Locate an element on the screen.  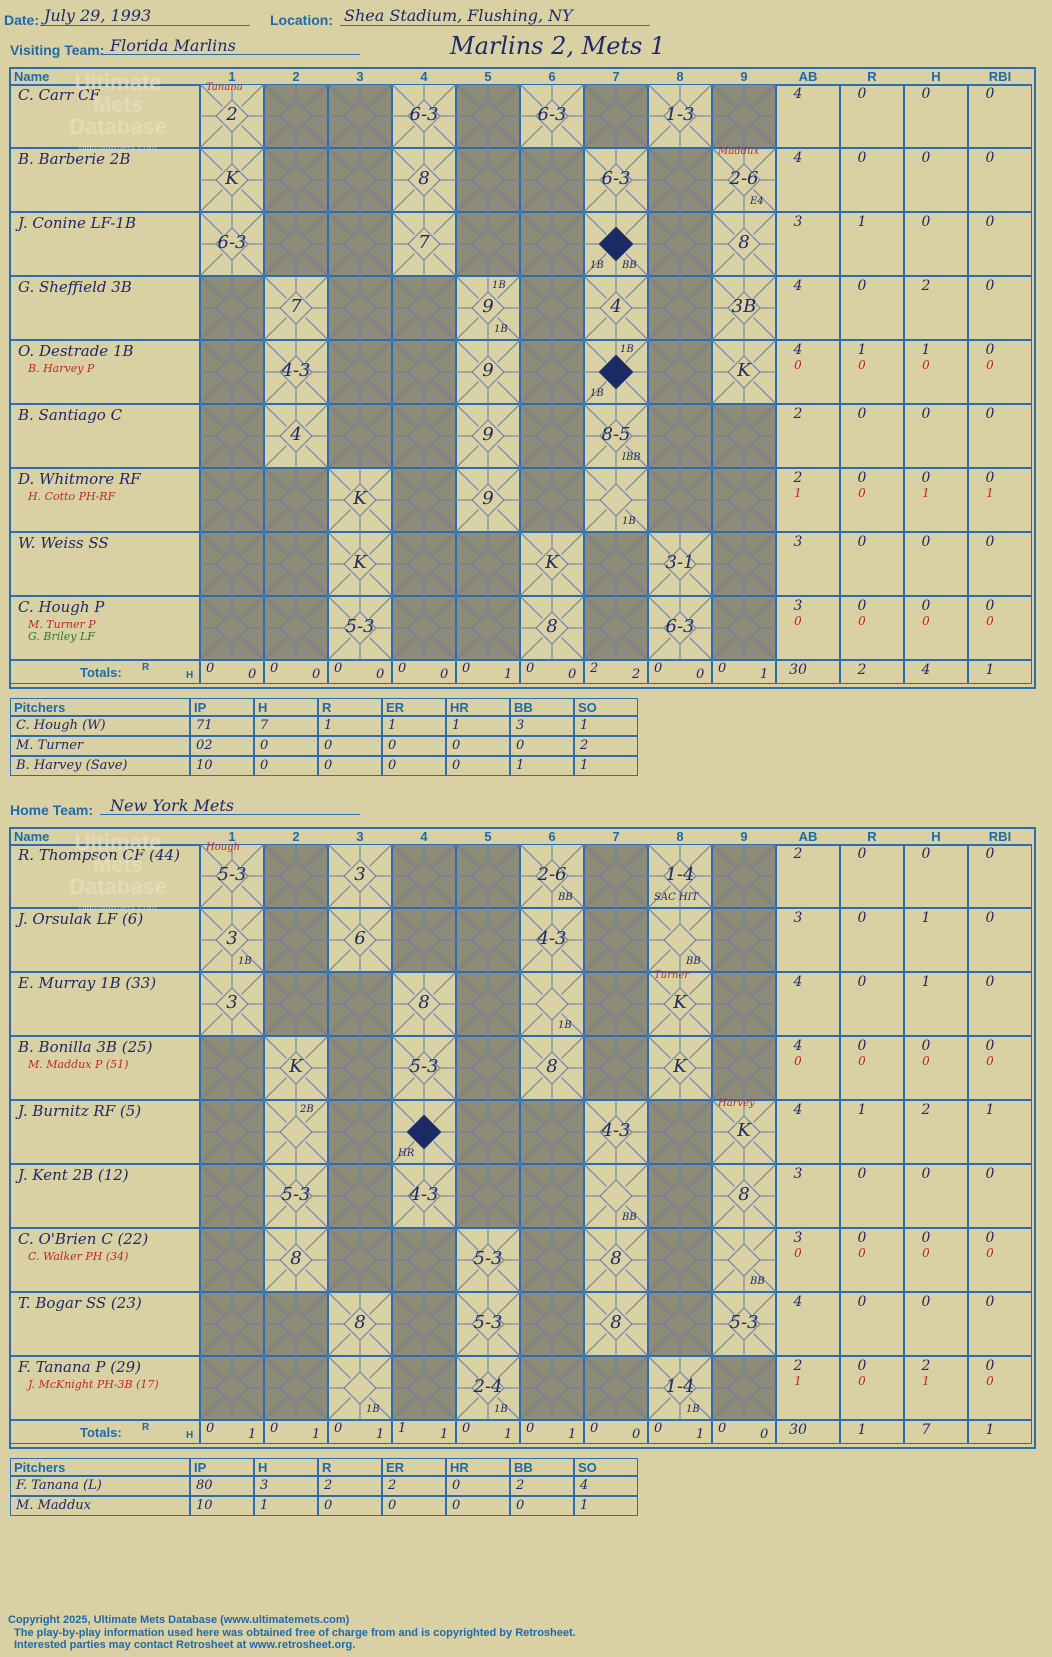
batter-row is located at coordinates (105, 628).